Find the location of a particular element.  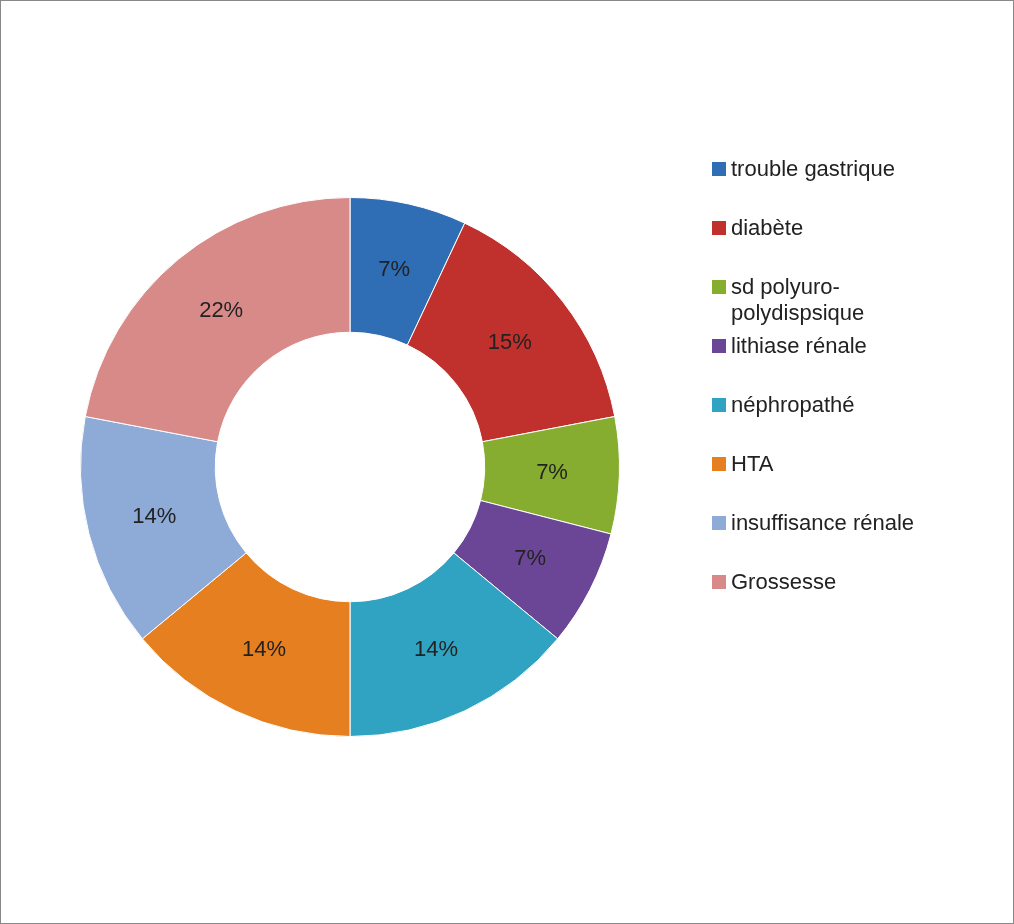

legend-label: diabète is located at coordinates (767, 228).